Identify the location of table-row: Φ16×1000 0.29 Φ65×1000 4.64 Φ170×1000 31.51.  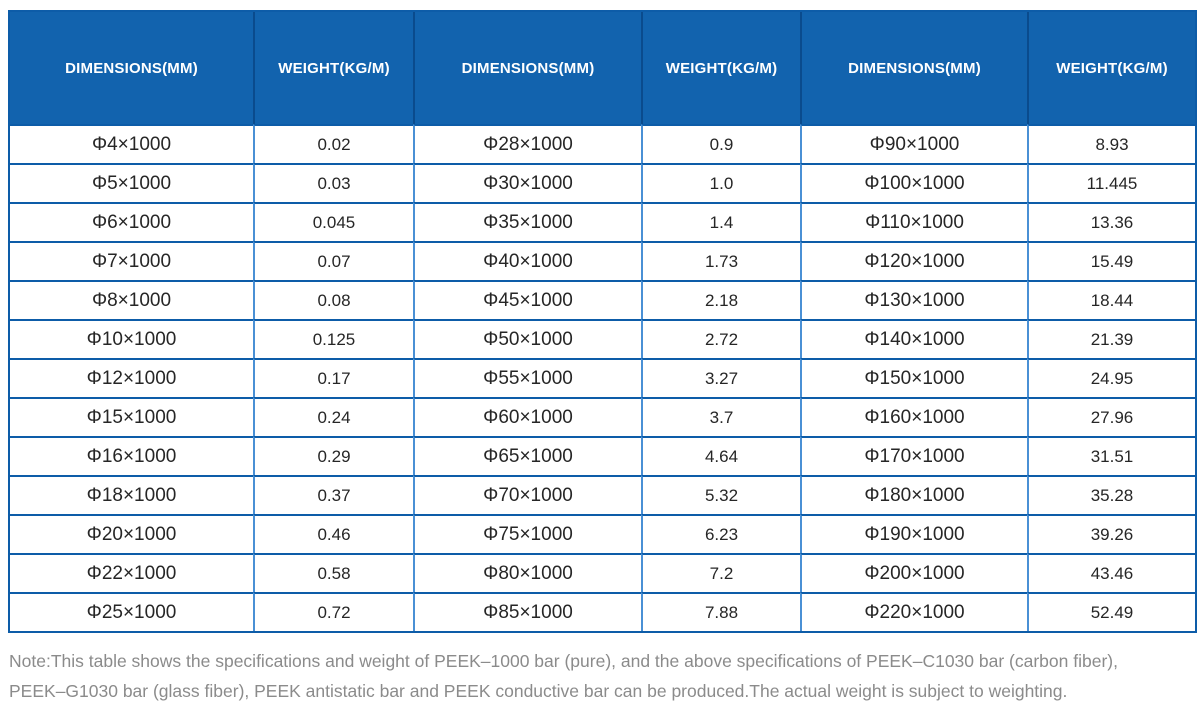
(602, 455).